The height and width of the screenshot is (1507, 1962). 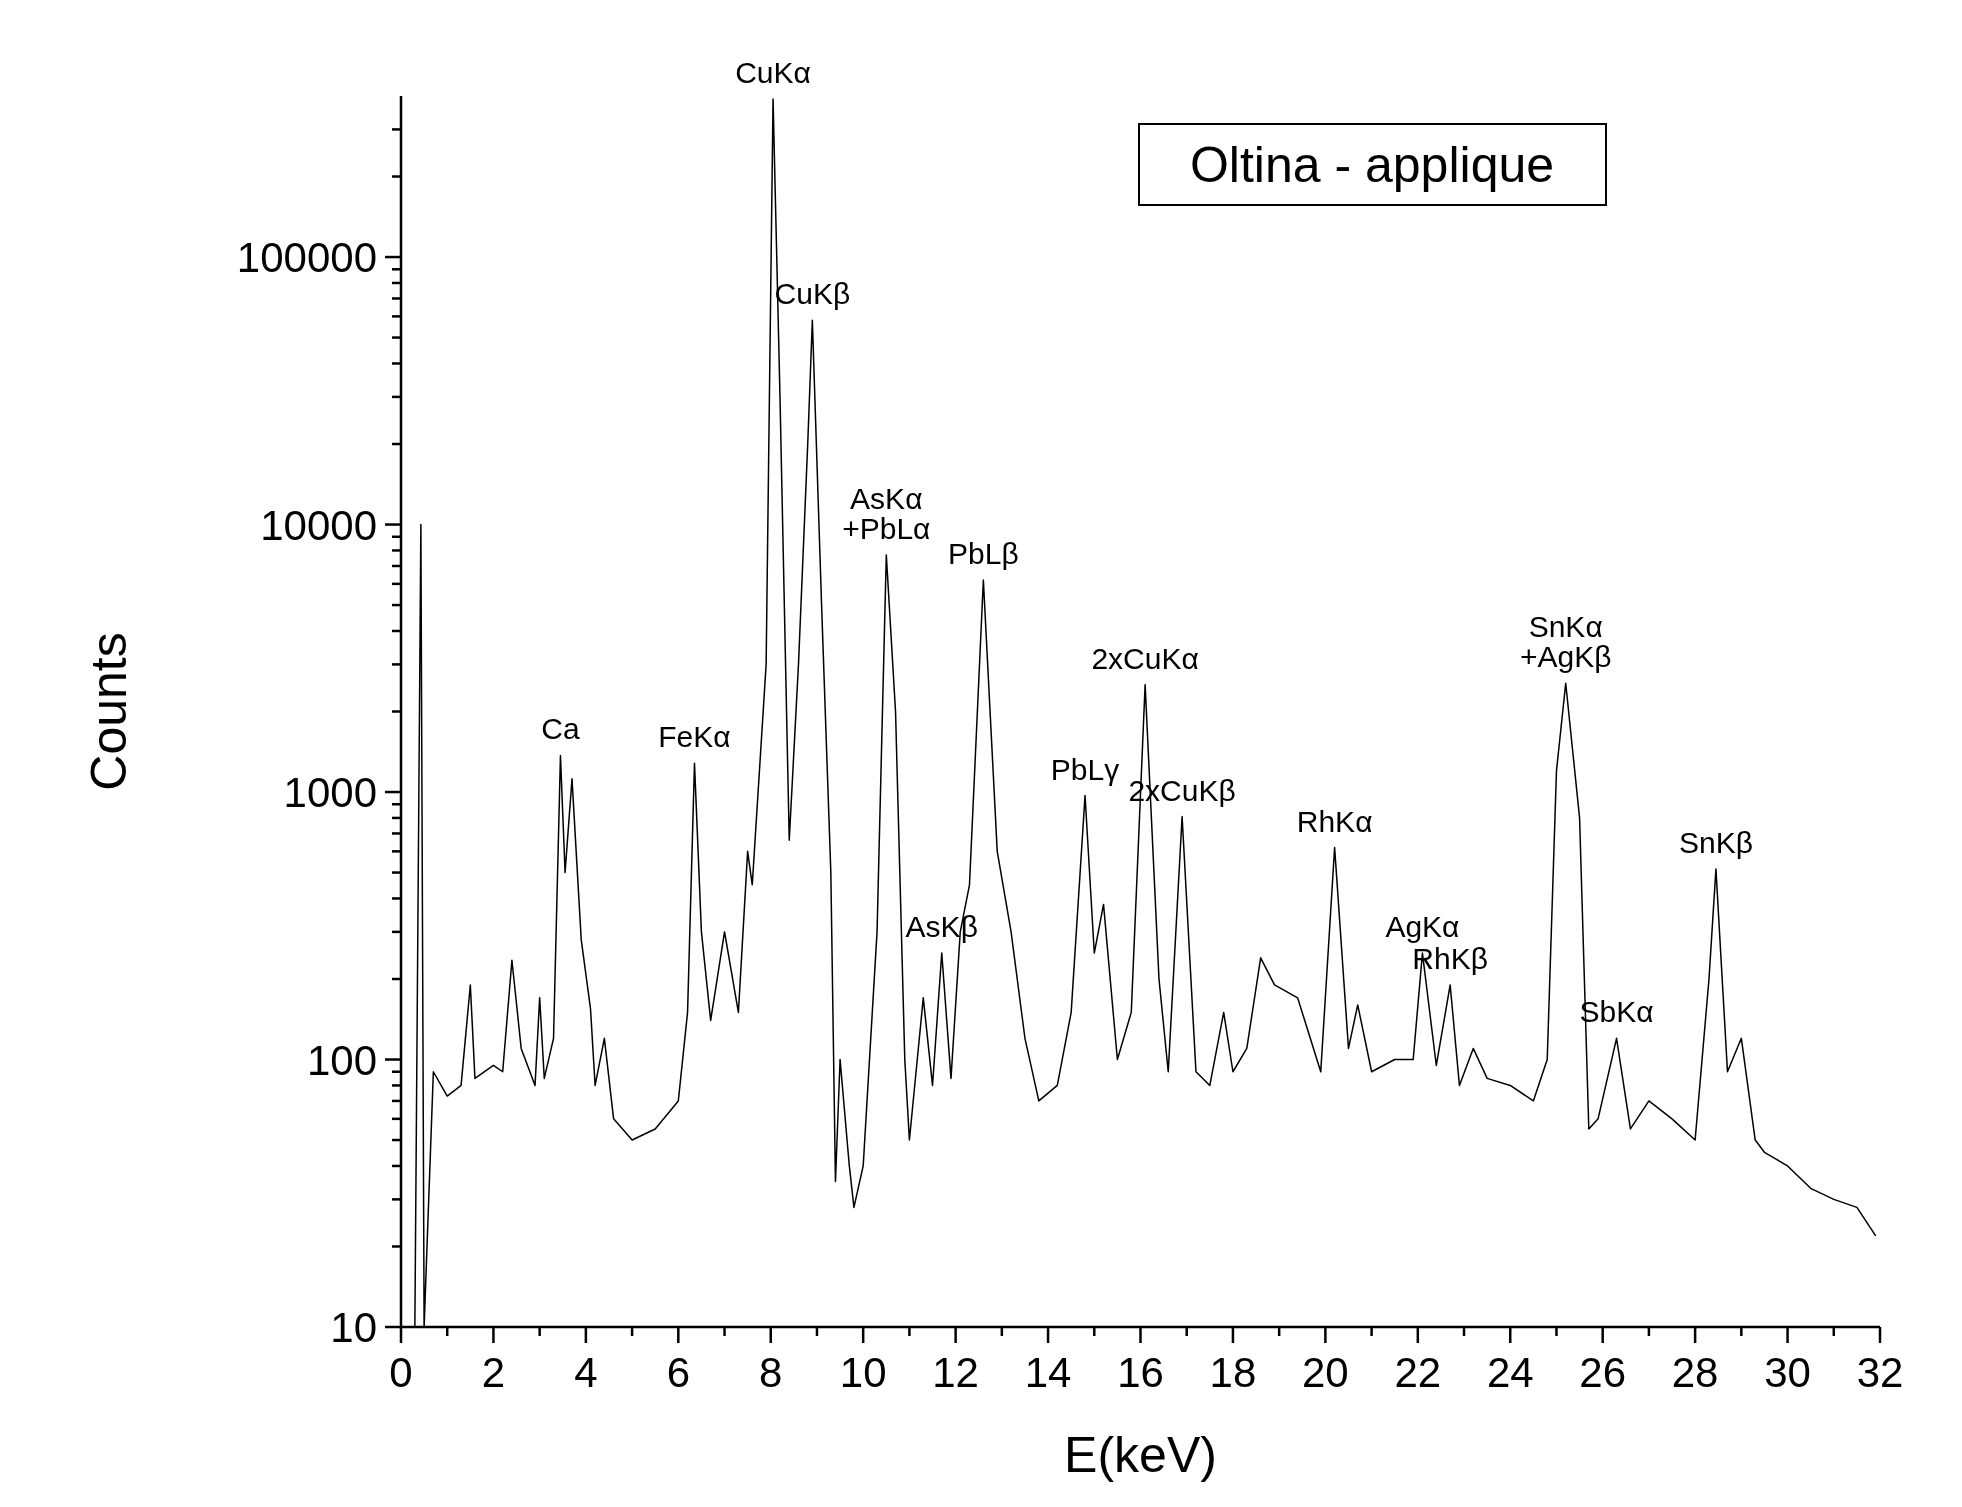 I want to click on y-tick-label: 10, so click(x=353, y=1327).